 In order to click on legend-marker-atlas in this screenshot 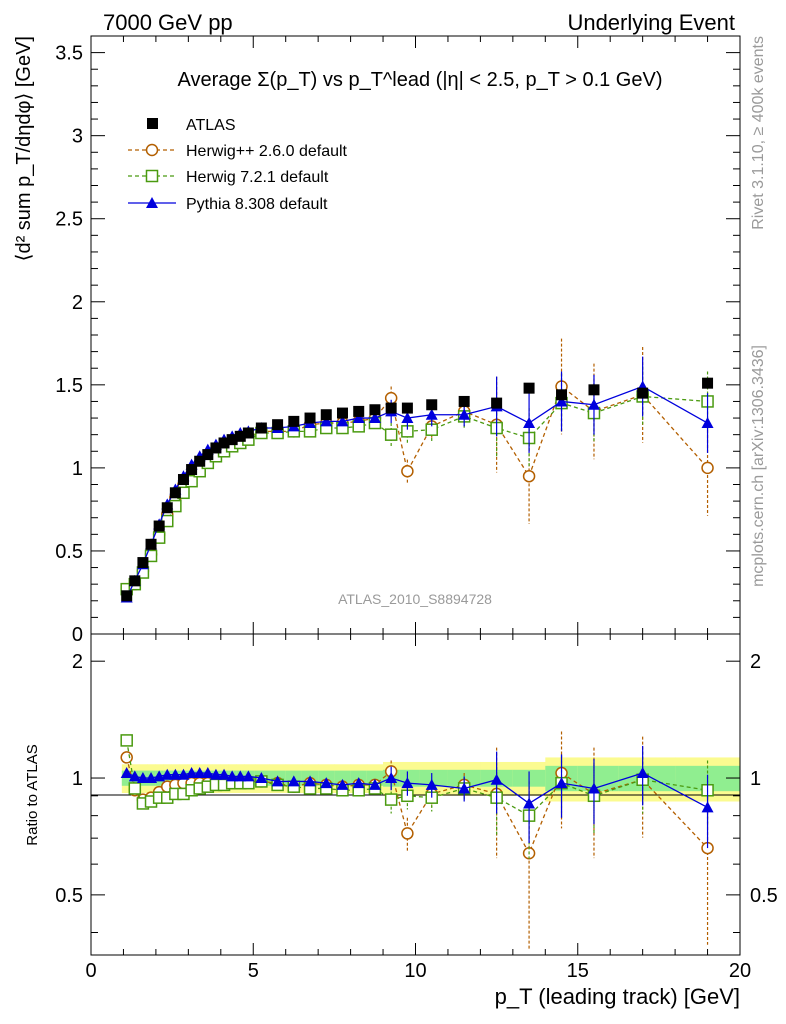, I will do `click(152, 123)`.